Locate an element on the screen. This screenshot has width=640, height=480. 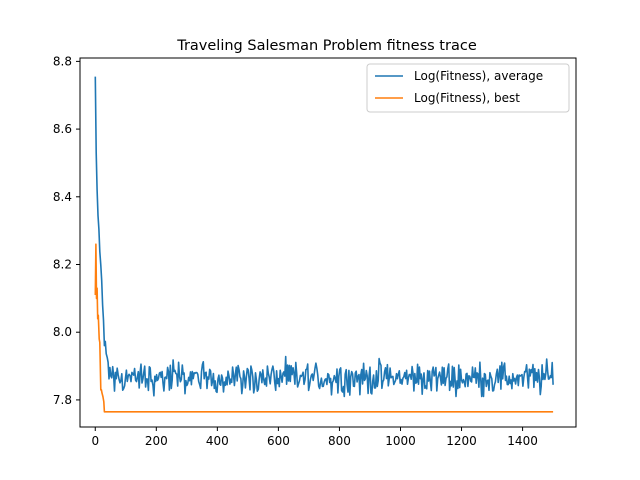
y-tick-label: 8.6 is located at coordinates (62, 129).